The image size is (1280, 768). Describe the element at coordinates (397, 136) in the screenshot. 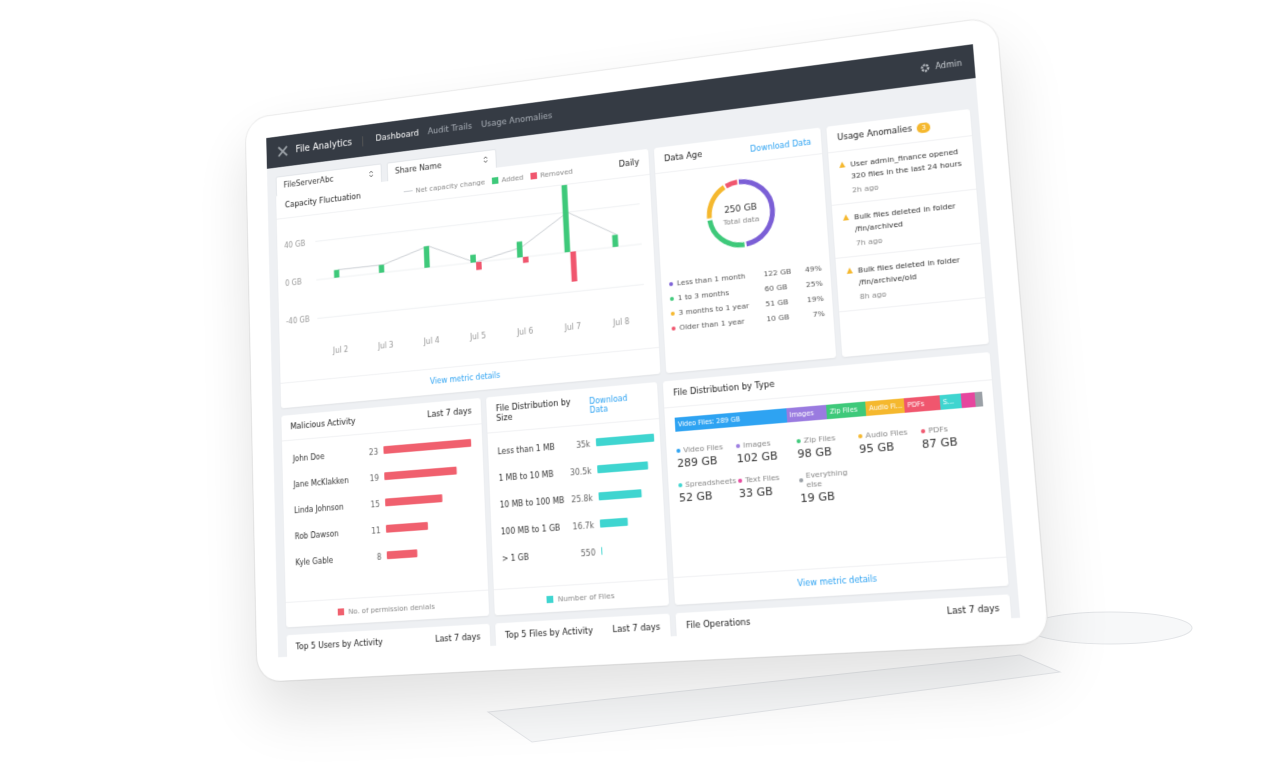

I see `nav-tab: Dashboard` at that location.